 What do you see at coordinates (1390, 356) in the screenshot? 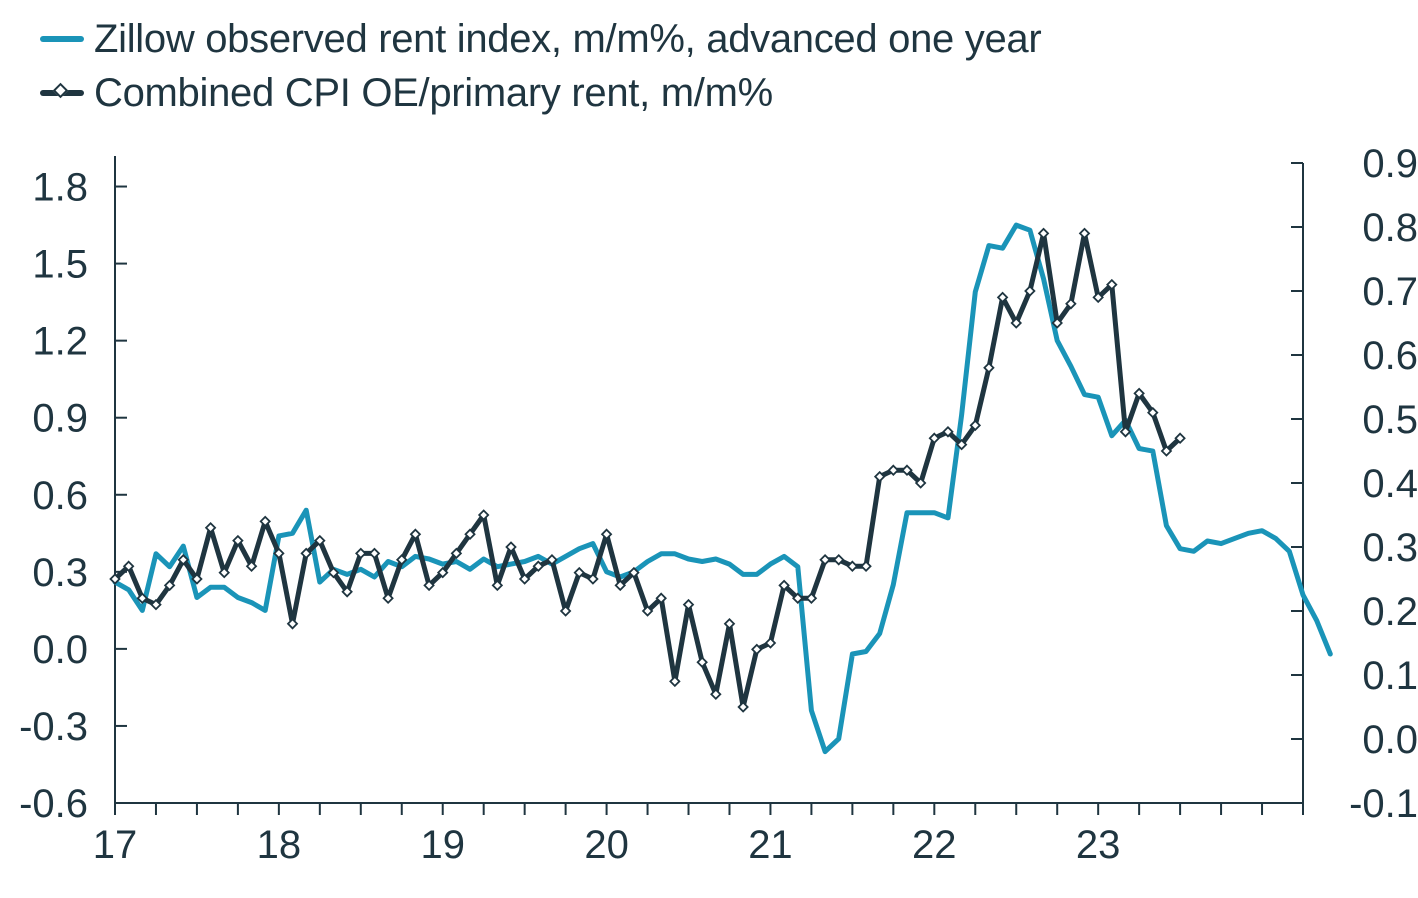
I see `right-y-tick-label: 0.6` at bounding box center [1390, 356].